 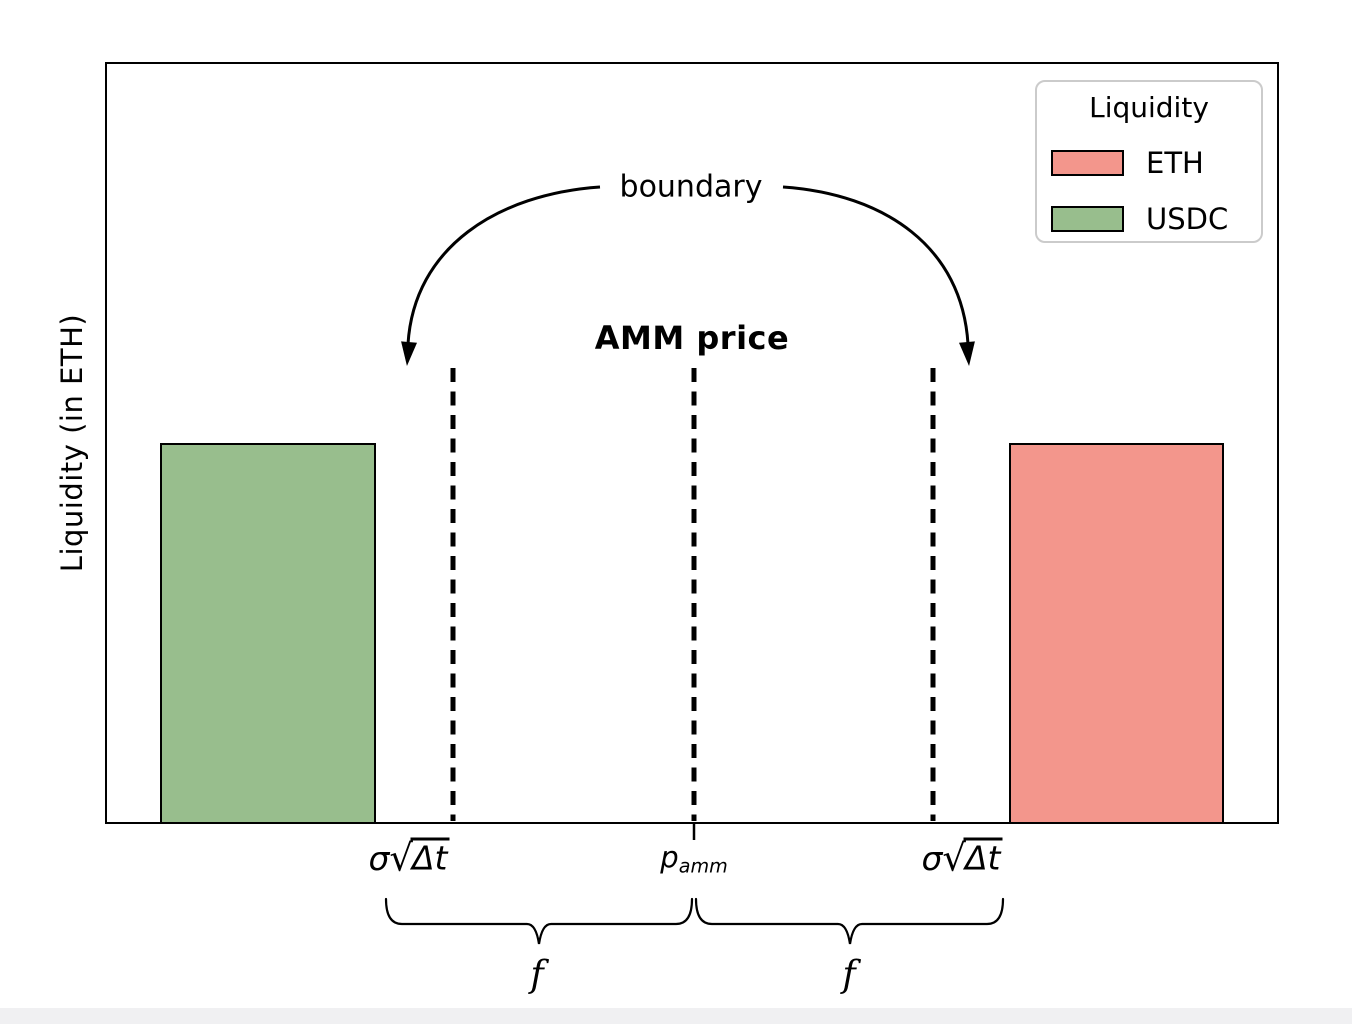 What do you see at coordinates (676, 1016) in the screenshot?
I see `window-bottom-strip` at bounding box center [676, 1016].